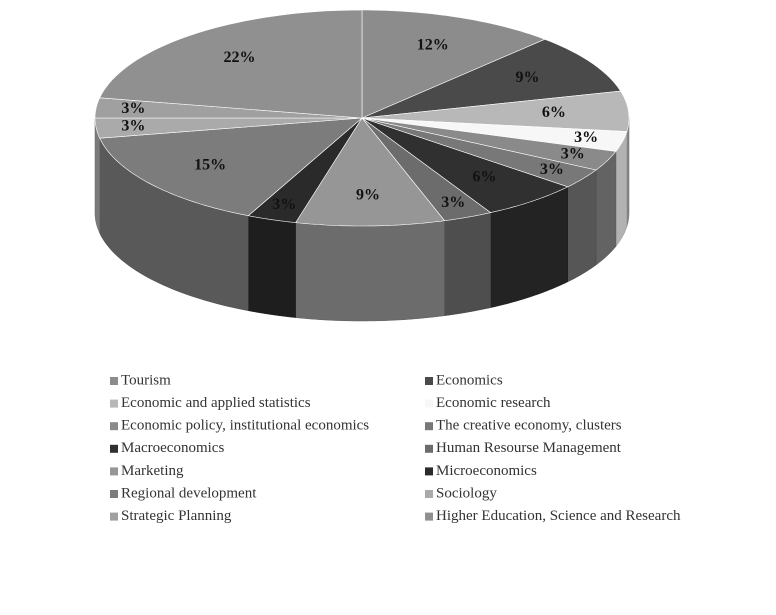  Describe the element at coordinates (558, 516) in the screenshot. I see `legend-label: Higher Education, Science and Research` at that location.